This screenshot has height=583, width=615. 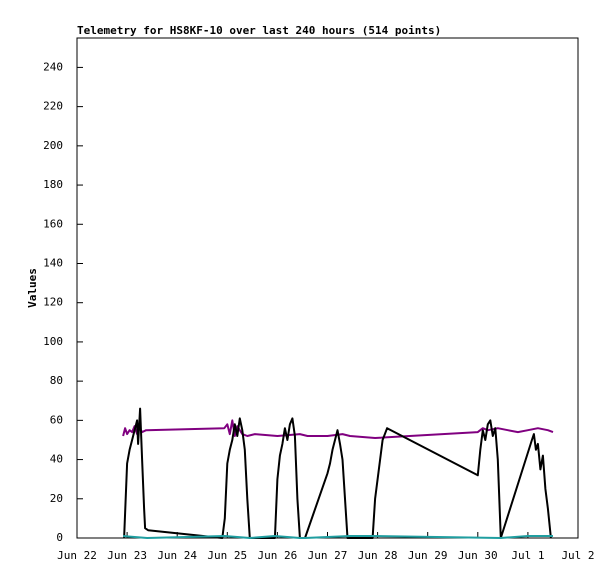 I want to click on series-line, so click(x=338, y=537).